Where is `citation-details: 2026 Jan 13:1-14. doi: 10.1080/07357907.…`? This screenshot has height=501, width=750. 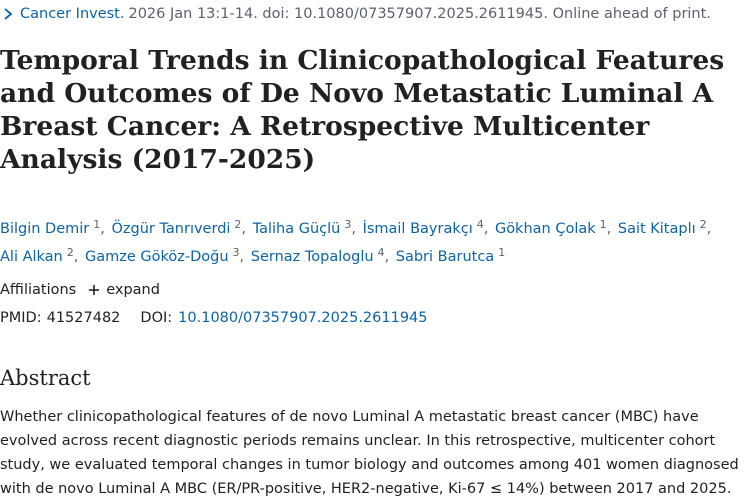
citation-details: 2026 Jan 13:1-14. doi: 10.1080/07357907.… is located at coordinates (419, 14).